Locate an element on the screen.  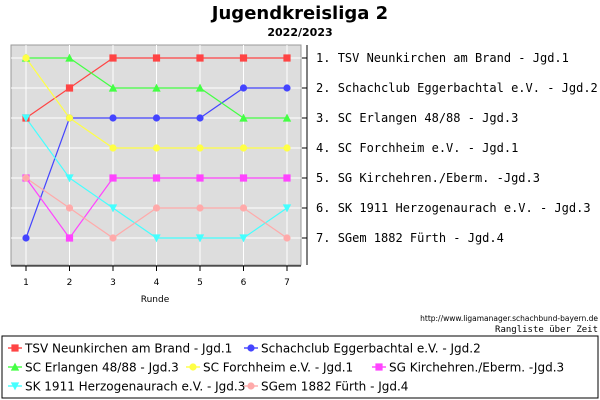
x-tick-label: 3 is located at coordinates (113, 283).